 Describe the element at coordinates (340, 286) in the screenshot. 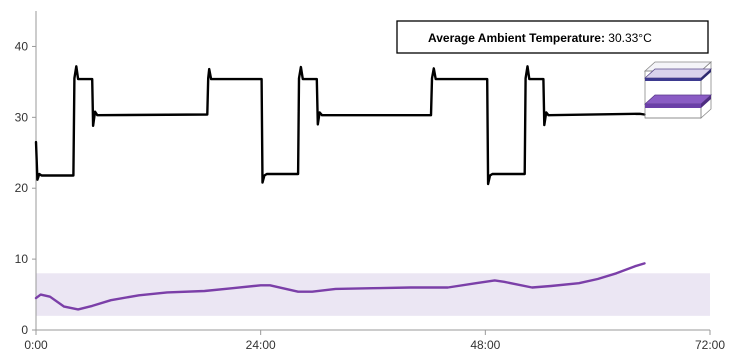

I see `purple-line` at that location.